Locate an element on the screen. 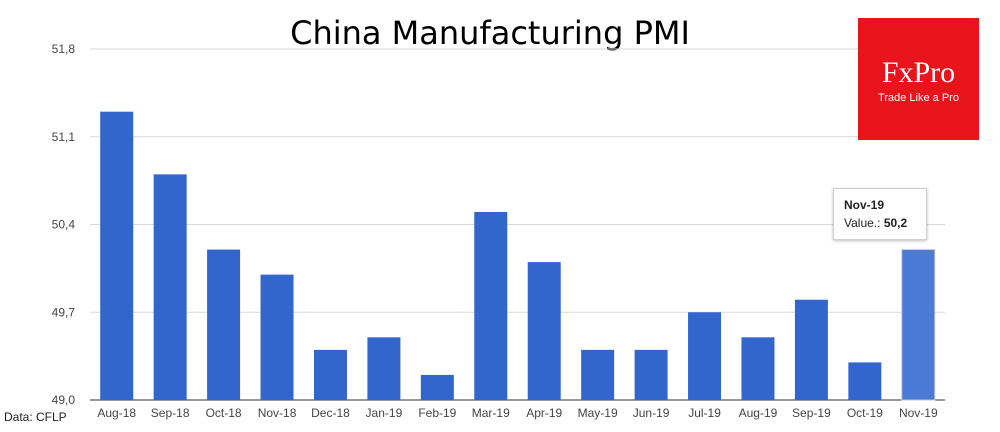 This screenshot has height=432, width=1000. x-tick-label: Aug-19 is located at coordinates (758, 413).